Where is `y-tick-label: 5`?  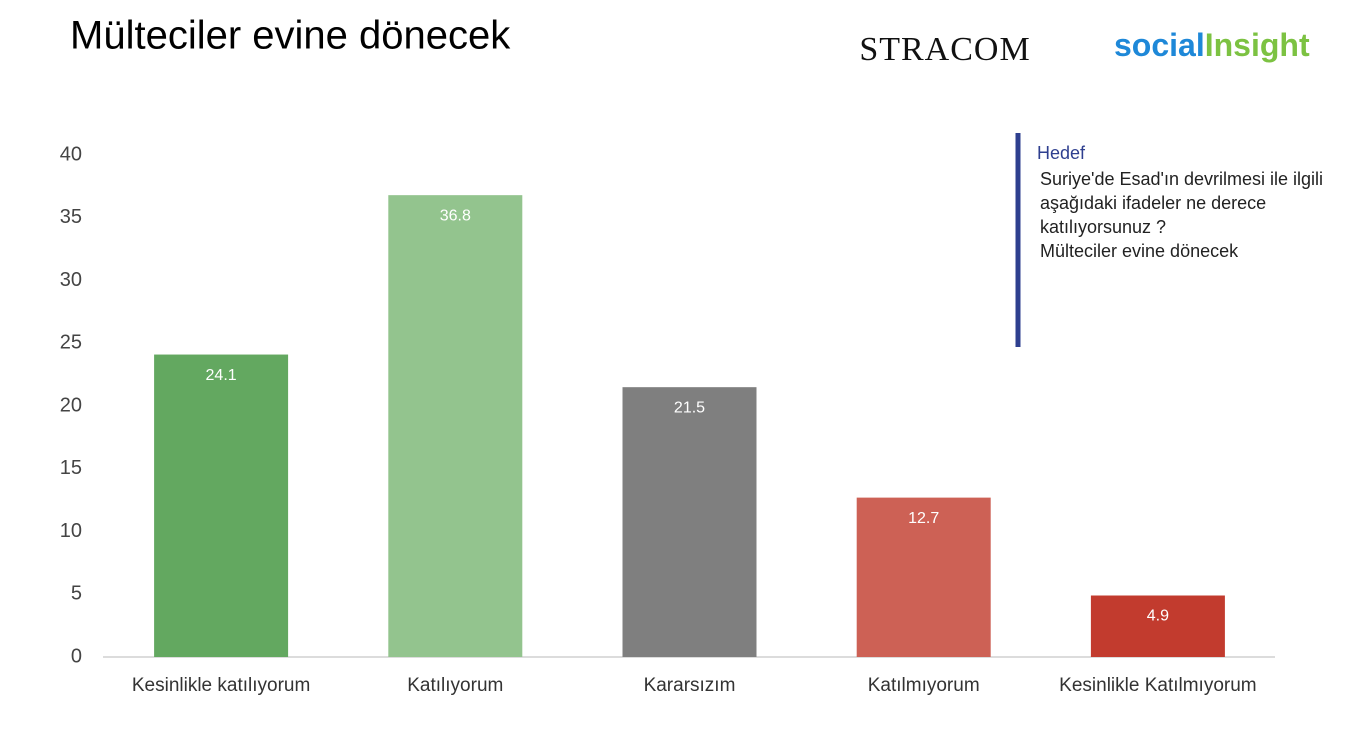
y-tick-label: 5 is located at coordinates (76, 594).